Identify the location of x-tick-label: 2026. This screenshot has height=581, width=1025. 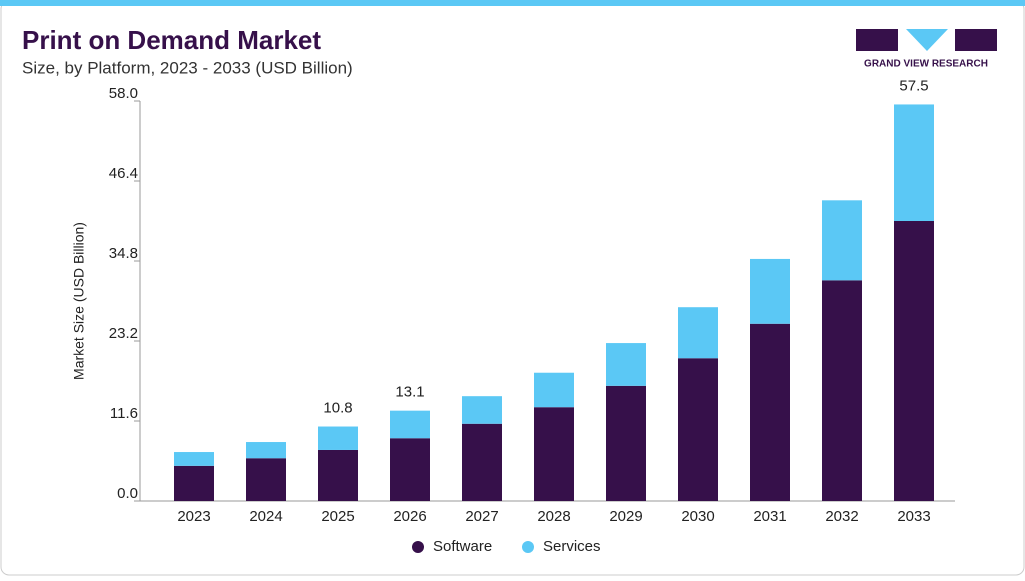
(409, 516).